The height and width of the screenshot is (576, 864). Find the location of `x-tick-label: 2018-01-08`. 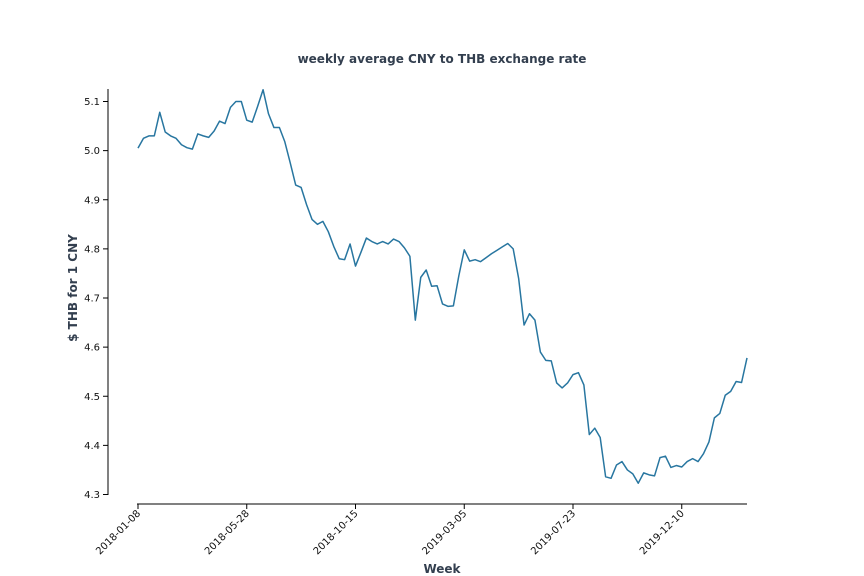

x-tick-label: 2018-01-08 is located at coordinates (118, 532).